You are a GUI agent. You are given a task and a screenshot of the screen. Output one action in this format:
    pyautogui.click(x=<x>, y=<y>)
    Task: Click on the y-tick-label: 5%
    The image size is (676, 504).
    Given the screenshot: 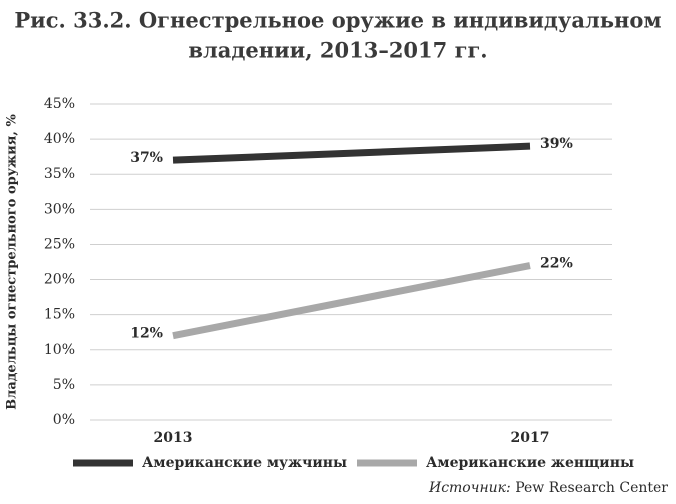 What is the action you would take?
    pyautogui.click(x=64, y=385)
    